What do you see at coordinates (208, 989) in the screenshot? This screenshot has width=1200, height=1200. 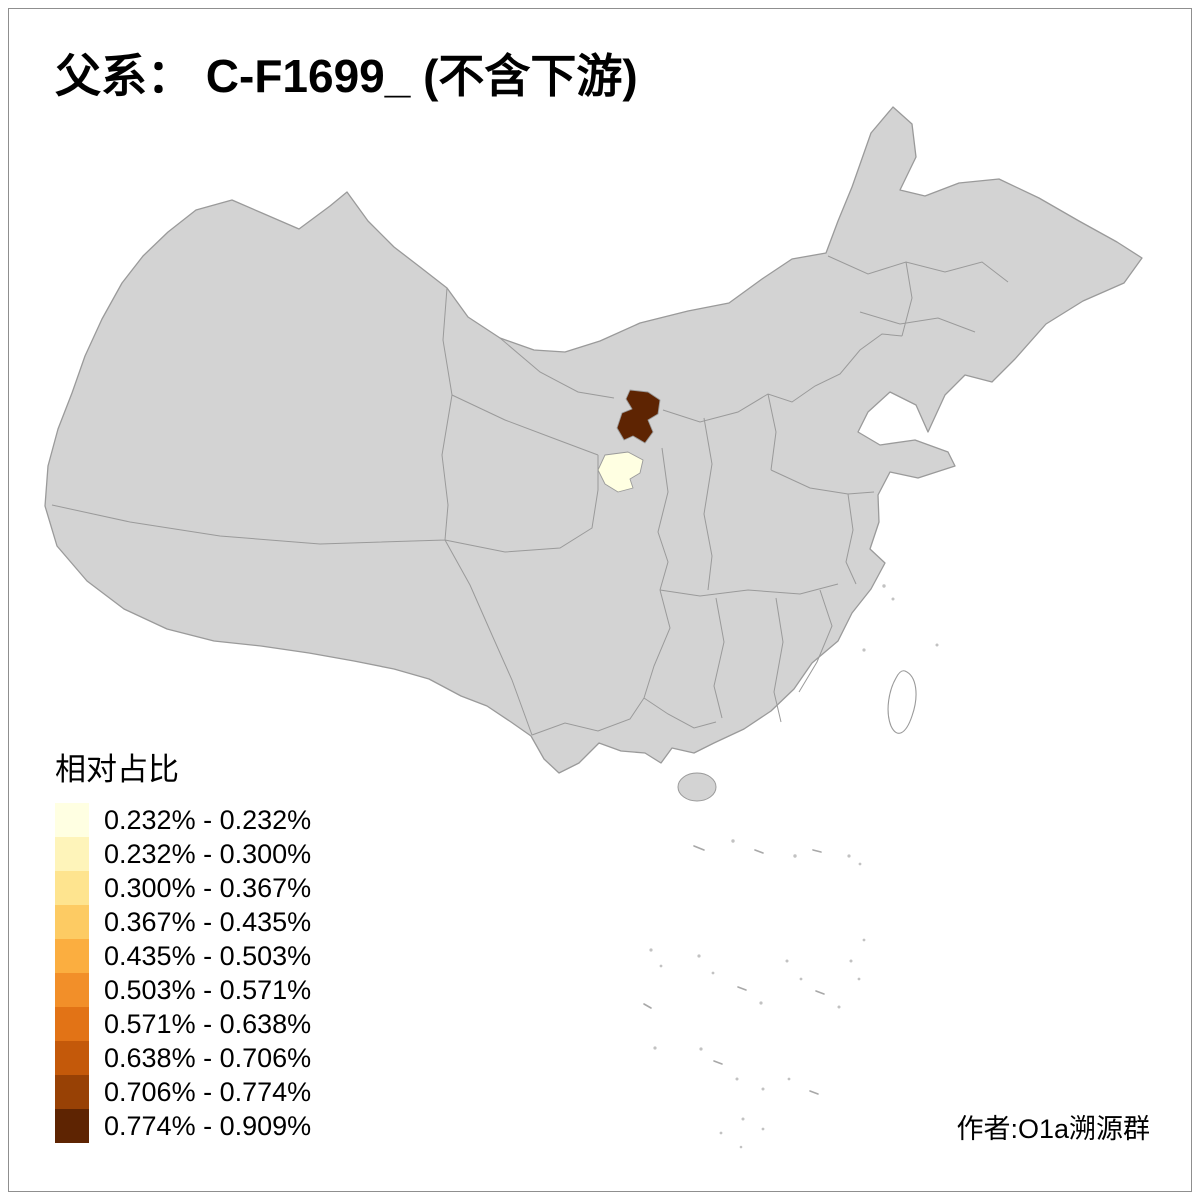 I see `legend-label: 0.503% - 0.571%` at bounding box center [208, 989].